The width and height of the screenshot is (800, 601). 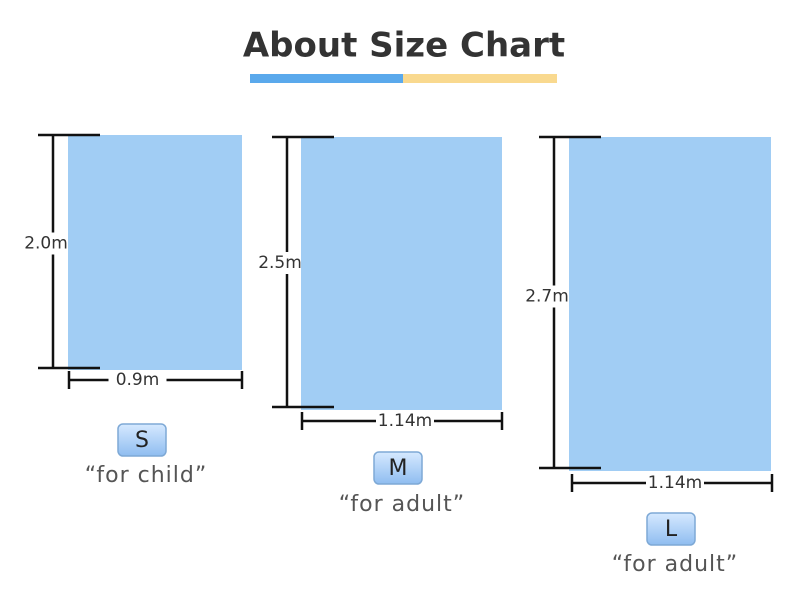 I want to click on title: About Size Chart, so click(x=404, y=46).